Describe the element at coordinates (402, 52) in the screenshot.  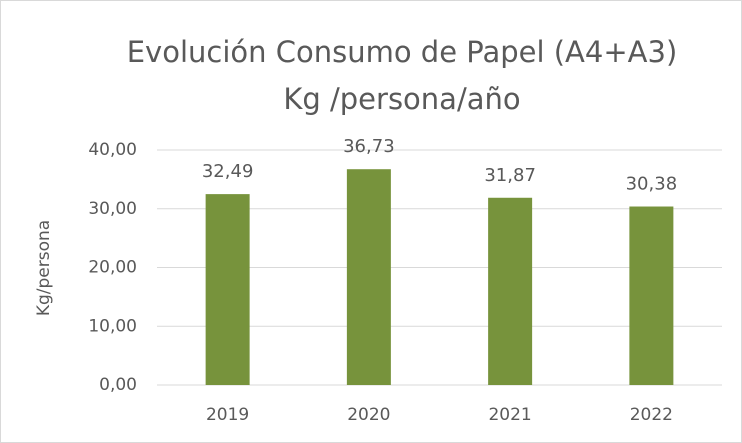
I see `chart-title: Evolución Consumo de Papel (A4+A3)` at that location.